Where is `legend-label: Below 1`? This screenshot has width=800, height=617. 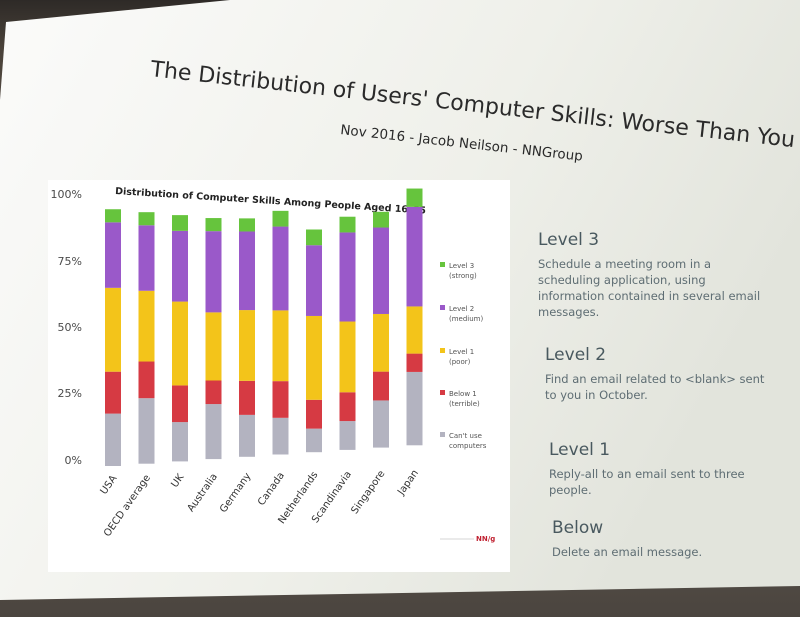
legend-label: Below 1 is located at coordinates (463, 394).